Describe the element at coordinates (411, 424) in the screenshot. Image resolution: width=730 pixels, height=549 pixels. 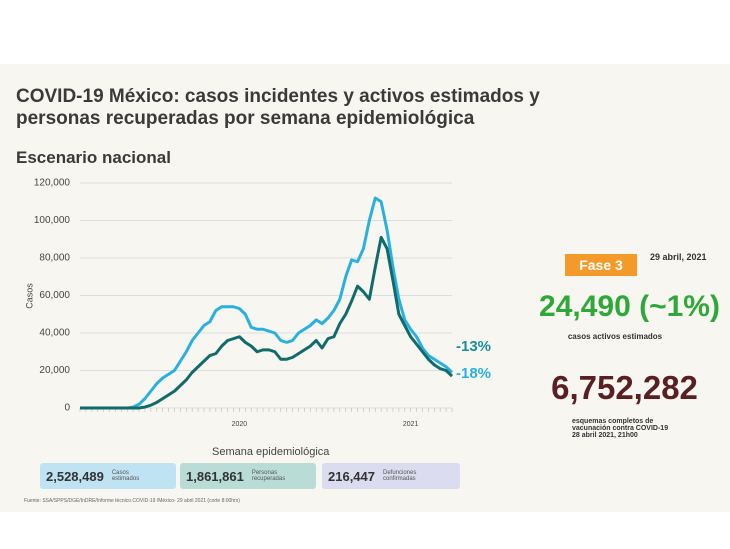
I see `x-tick-label: 2021` at that location.